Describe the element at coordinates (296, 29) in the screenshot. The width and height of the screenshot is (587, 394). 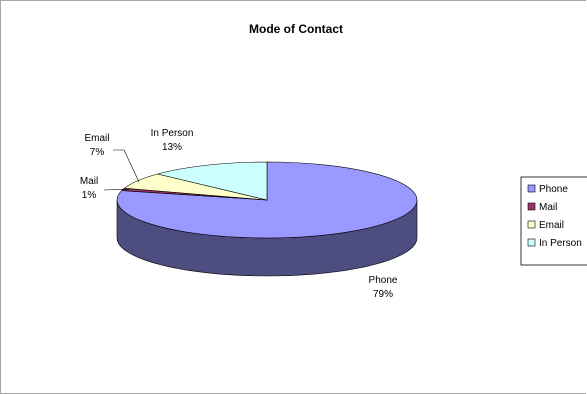
I see `chart-title: Mode of Contact` at that location.